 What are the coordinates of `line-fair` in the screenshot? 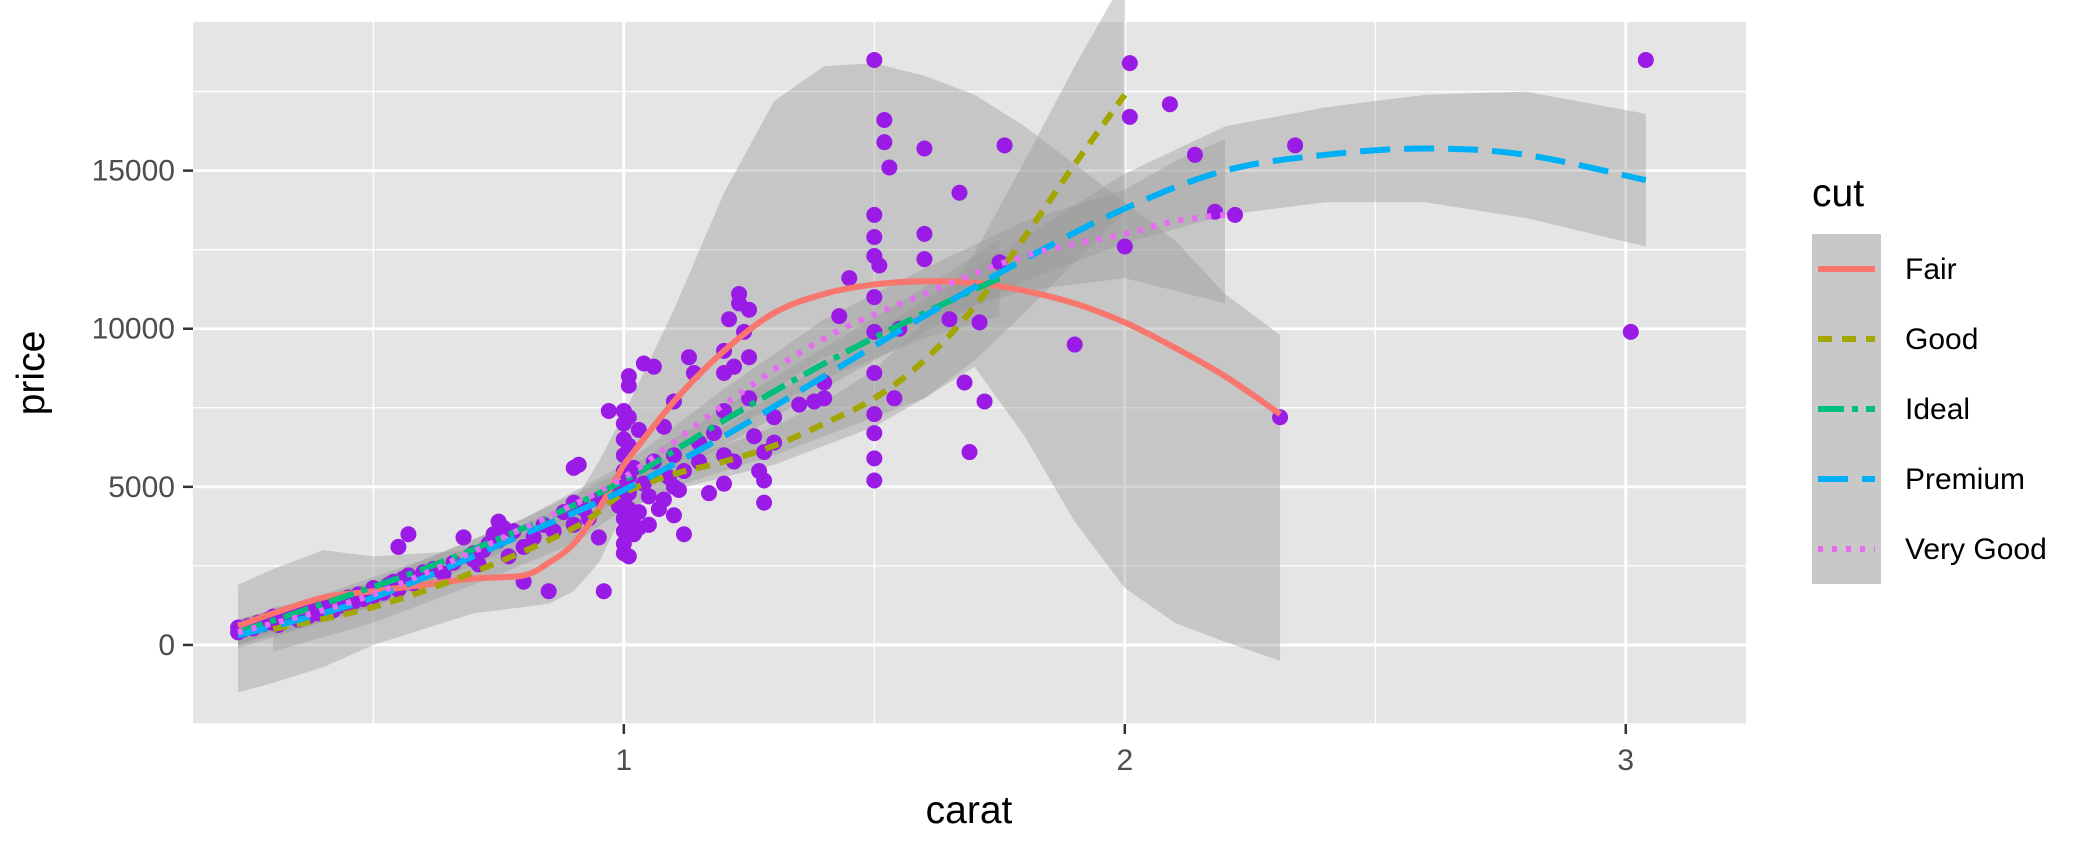 It's located at (951, 372).